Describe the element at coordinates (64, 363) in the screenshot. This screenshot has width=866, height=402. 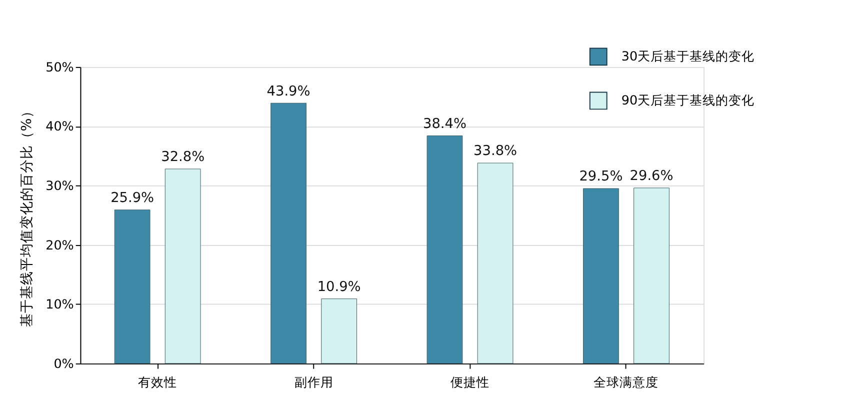
I see `y-tick-label: 0%` at that location.